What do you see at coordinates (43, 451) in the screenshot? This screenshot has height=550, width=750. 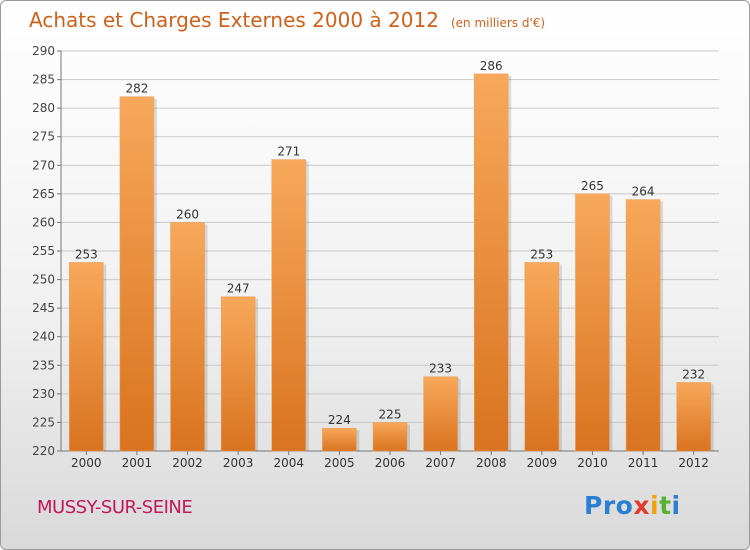 I see `y-tick-label: 220` at bounding box center [43, 451].